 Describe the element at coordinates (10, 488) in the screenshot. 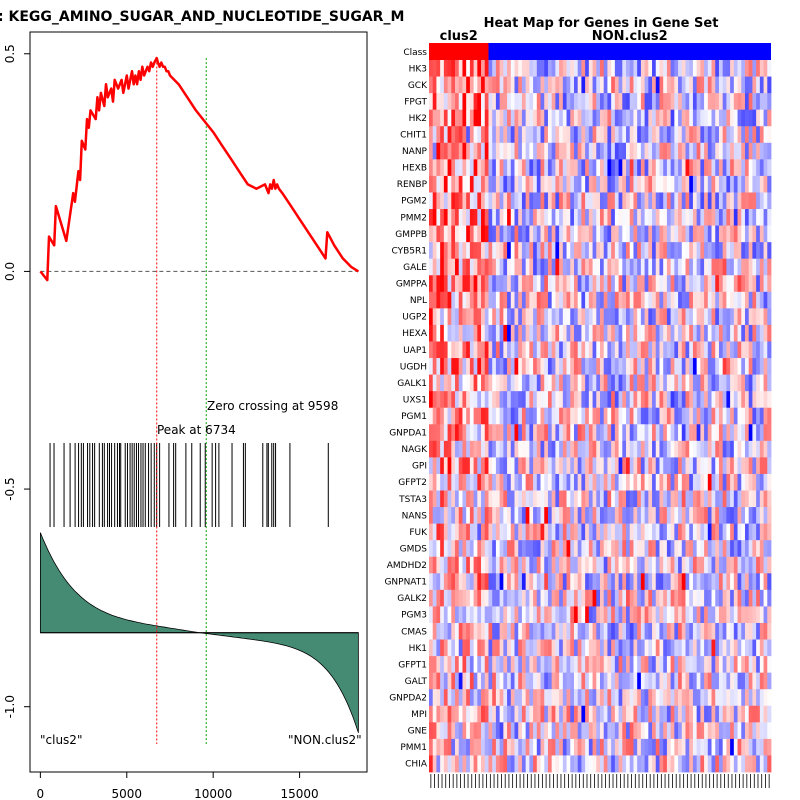

I see `y-tick-label: -0.5` at that location.